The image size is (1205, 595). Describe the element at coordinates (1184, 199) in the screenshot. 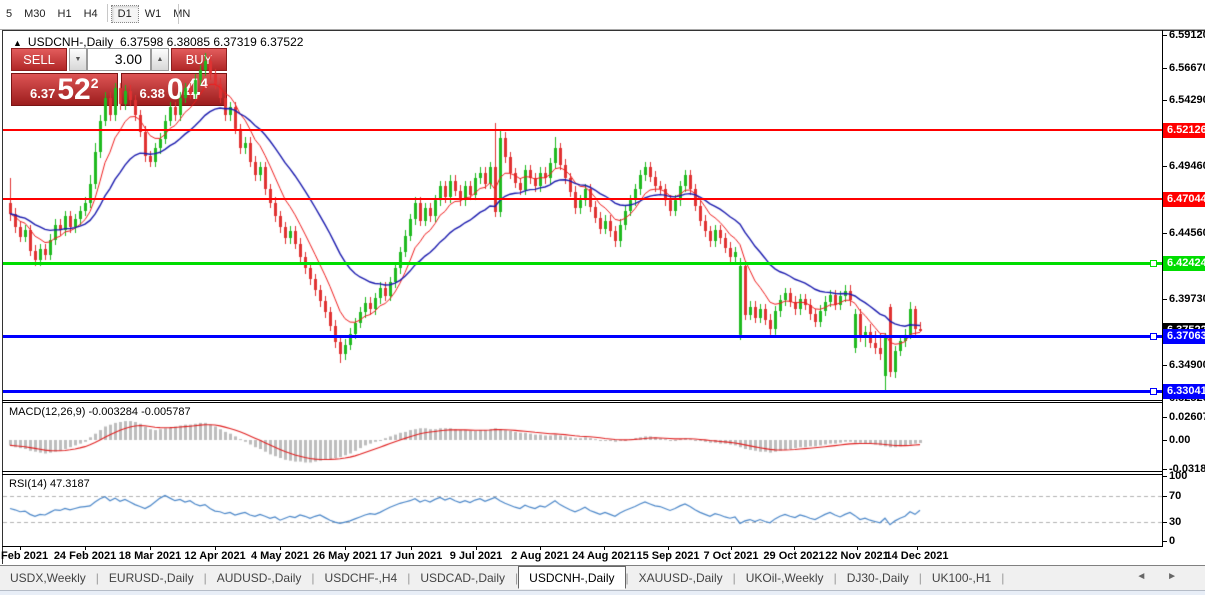

I see `level-price-badge: 6.47044` at that location.